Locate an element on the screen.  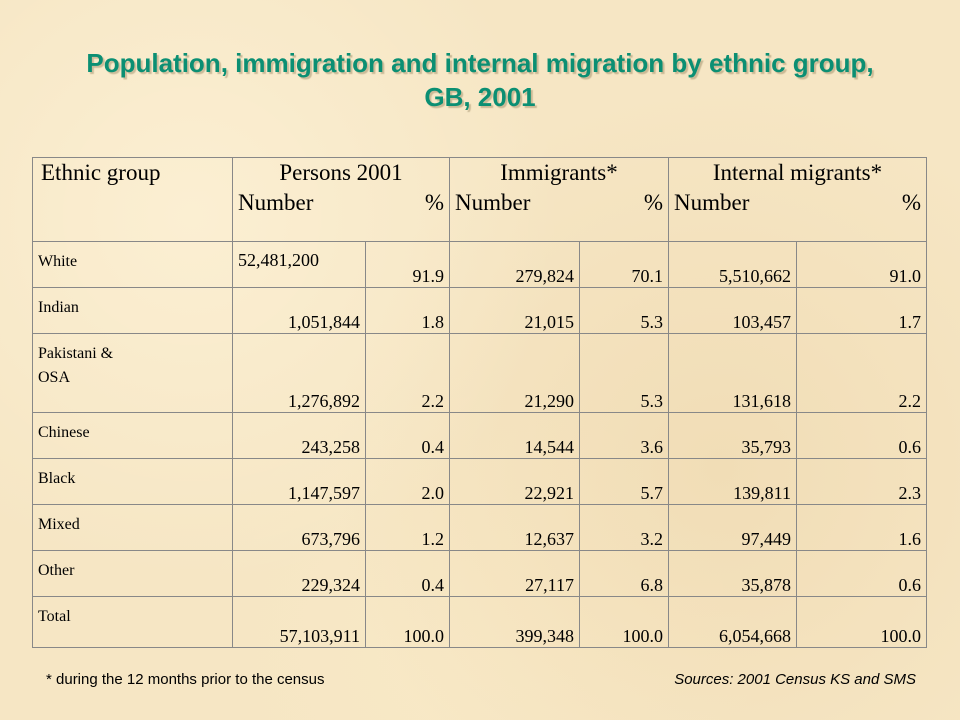
persons-percent: 1.2 is located at coordinates (407, 527).